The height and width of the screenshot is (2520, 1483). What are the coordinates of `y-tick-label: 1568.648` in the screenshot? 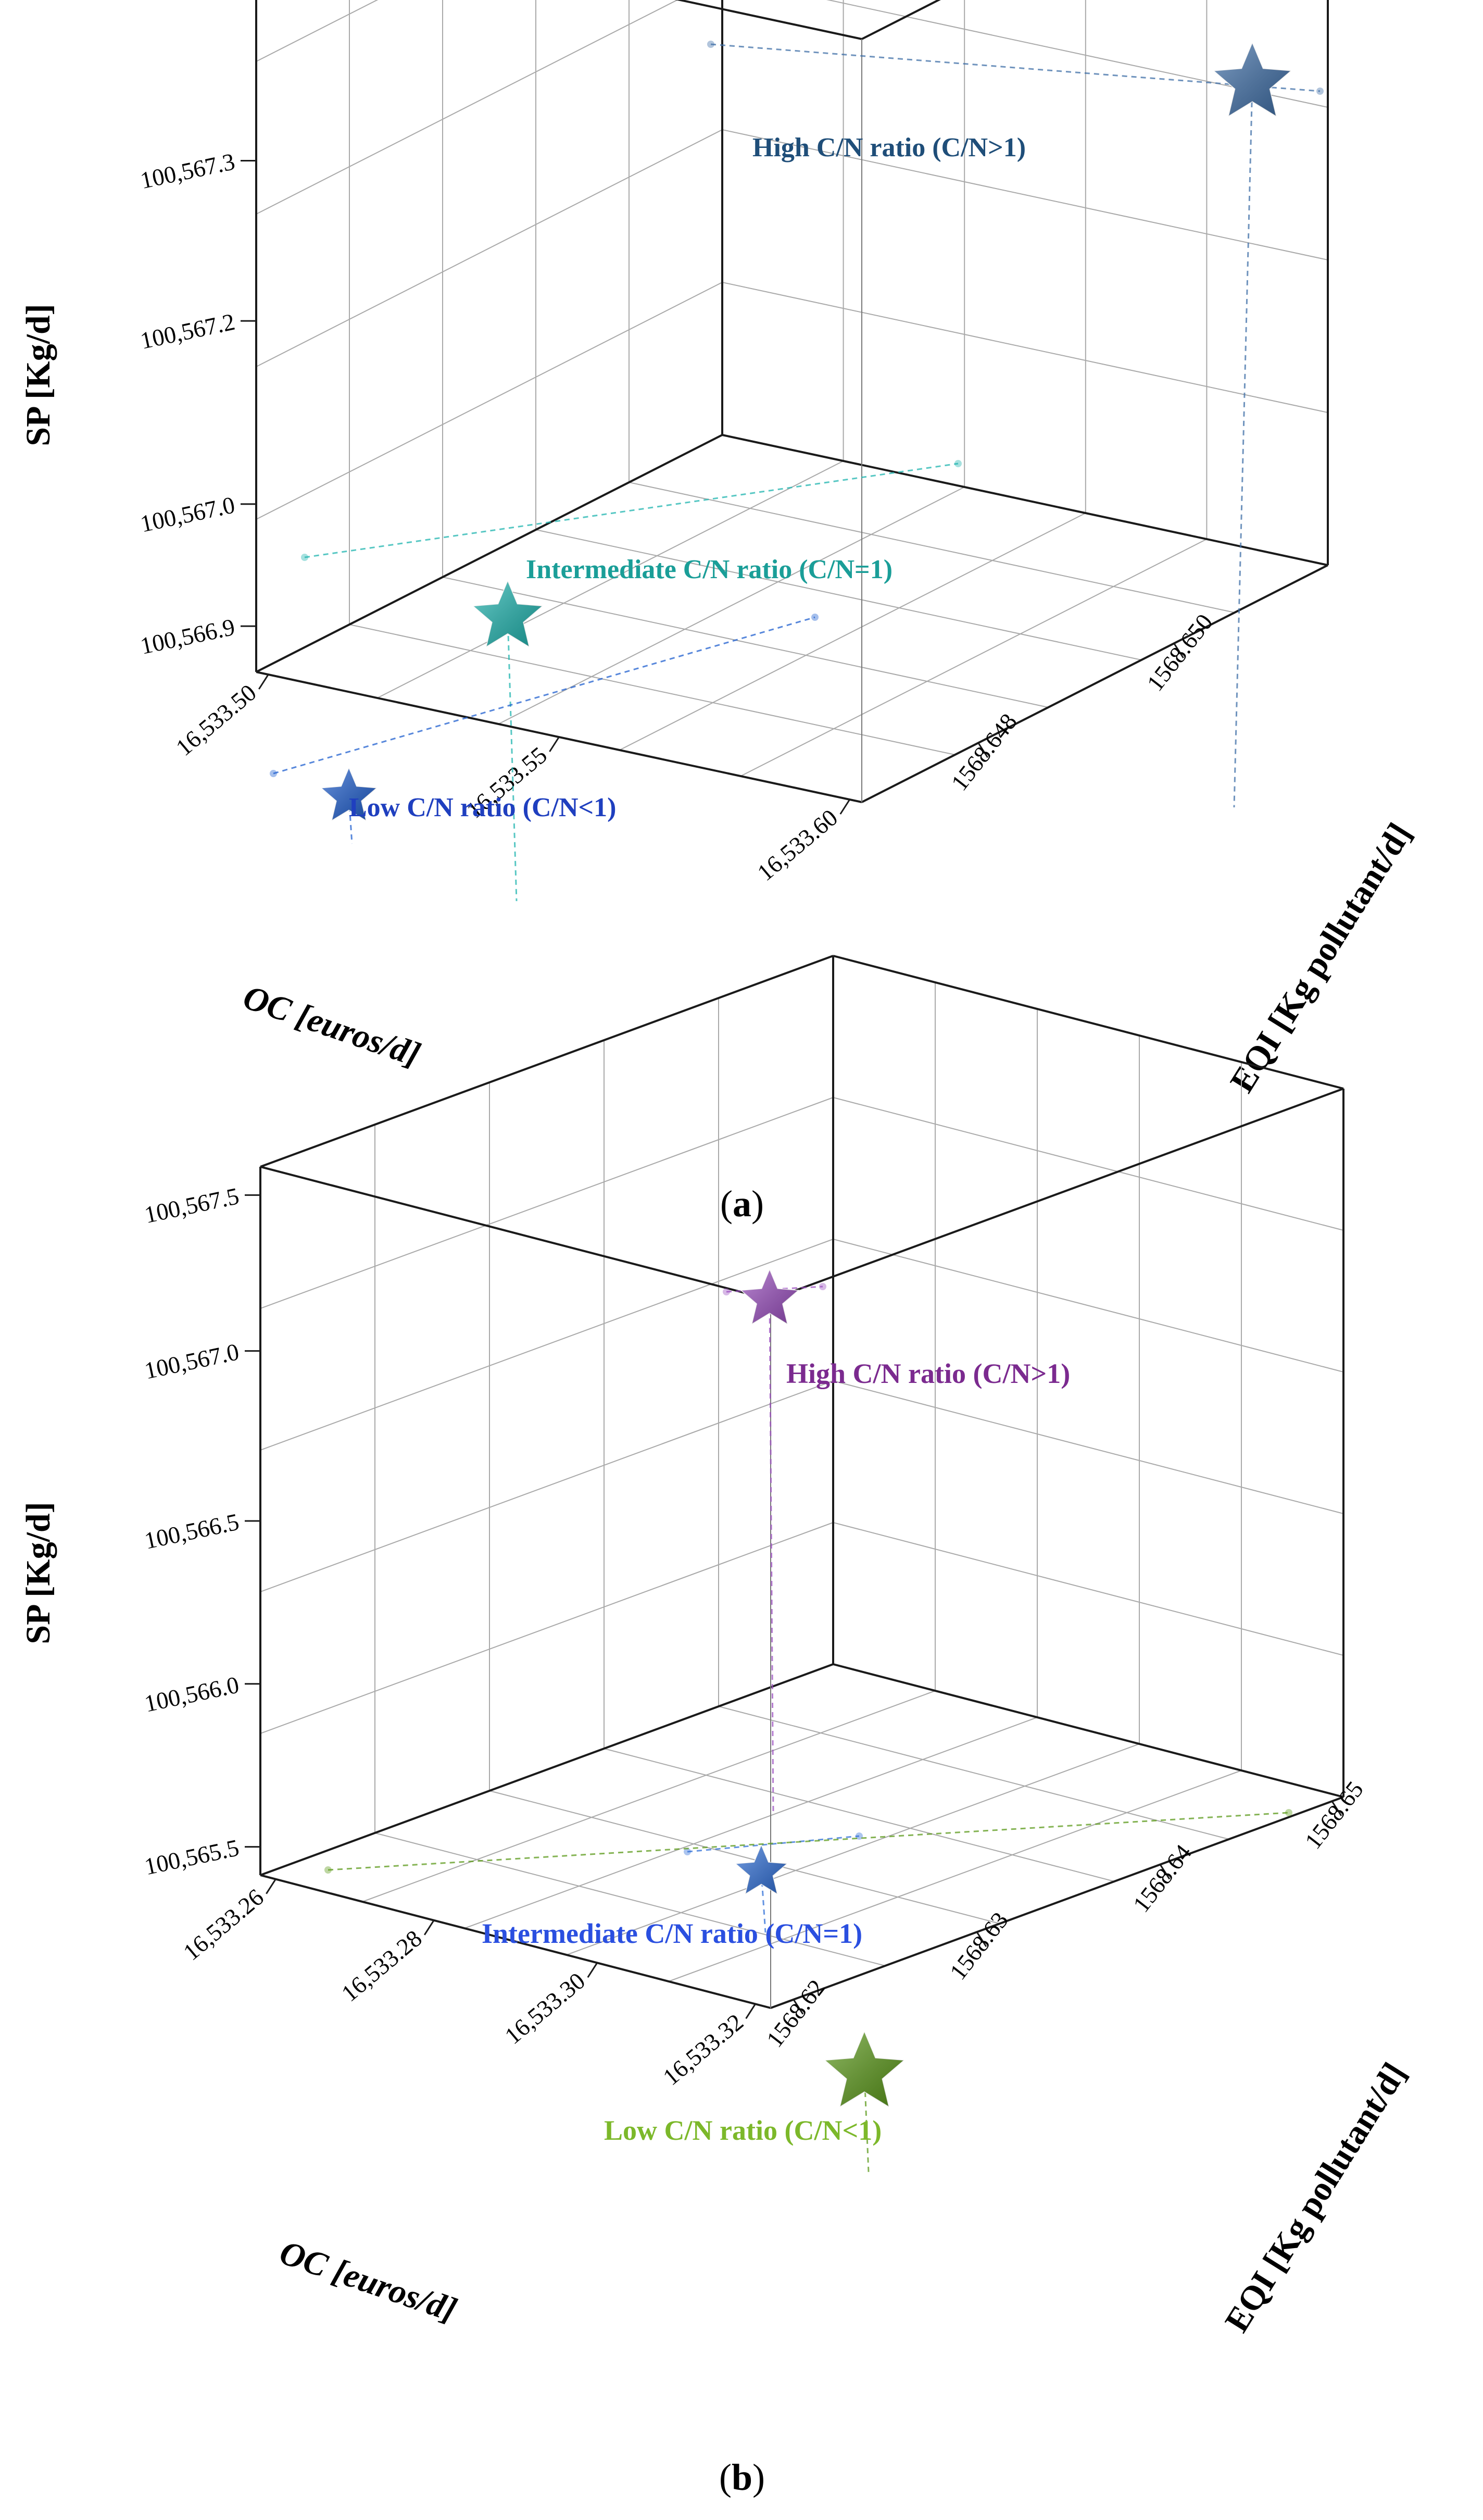 It's located at (984, 752).